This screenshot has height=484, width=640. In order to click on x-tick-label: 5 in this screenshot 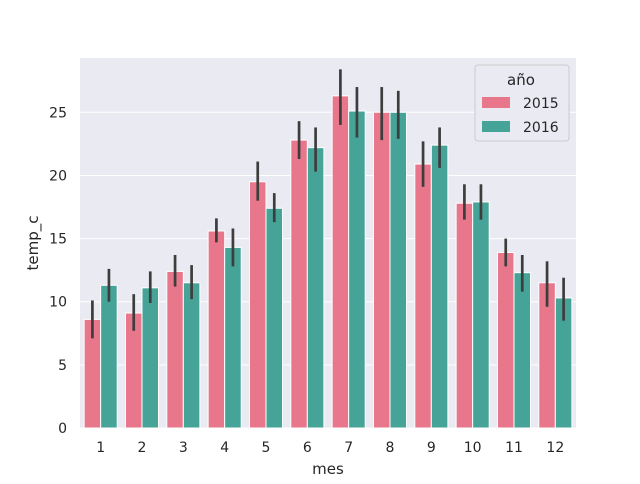, I will do `click(266, 448)`.